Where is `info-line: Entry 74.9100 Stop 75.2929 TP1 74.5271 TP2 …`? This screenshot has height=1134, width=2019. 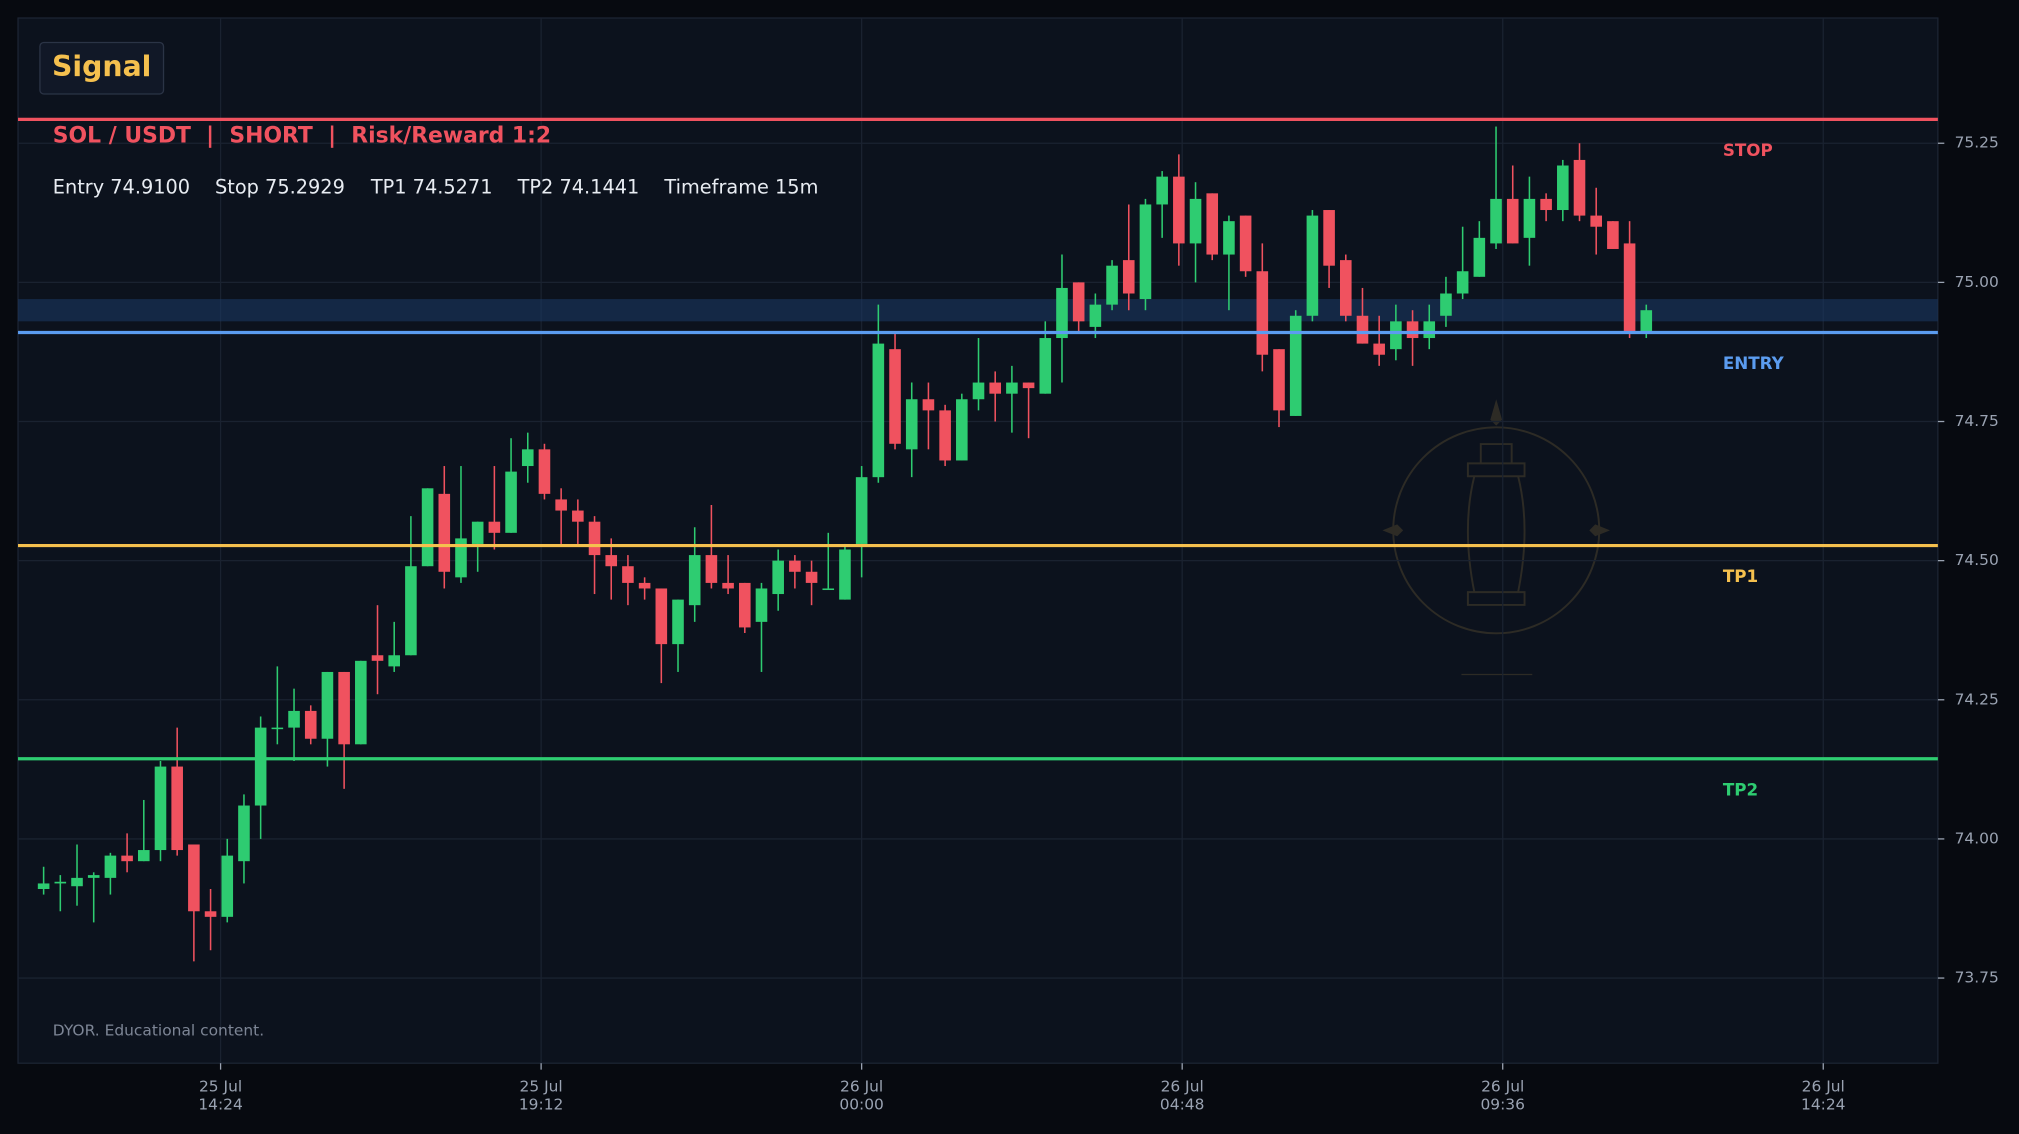 info-line: Entry 74.9100 Stop 75.2929 TP1 74.5271 TP2 … is located at coordinates (436, 186).